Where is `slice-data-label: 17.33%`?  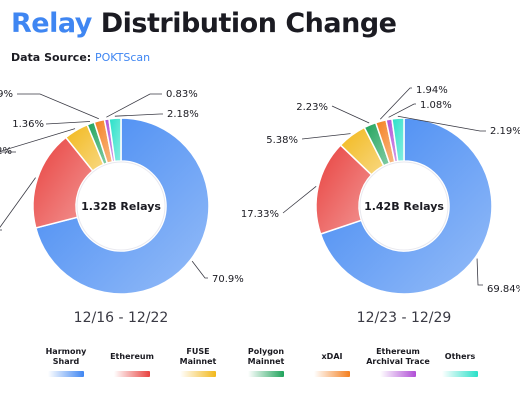
slice-data-label: 17.33% is located at coordinates (260, 214).